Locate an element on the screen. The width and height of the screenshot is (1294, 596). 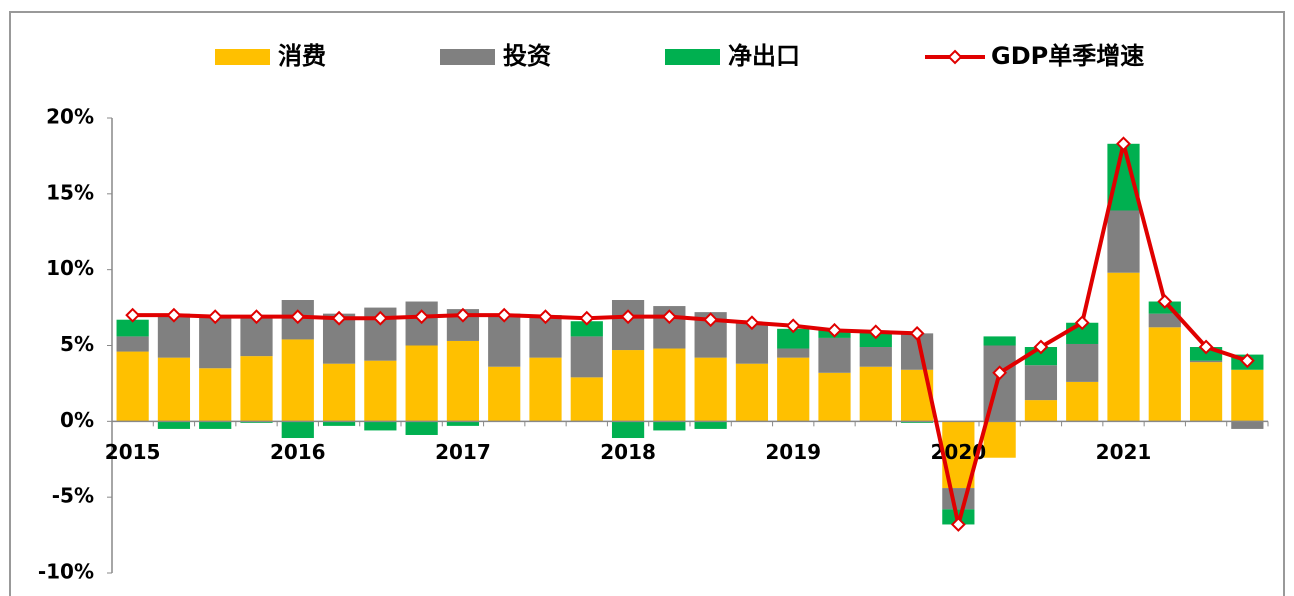
x-tick-label: 2021 is located at coordinates (1124, 452).